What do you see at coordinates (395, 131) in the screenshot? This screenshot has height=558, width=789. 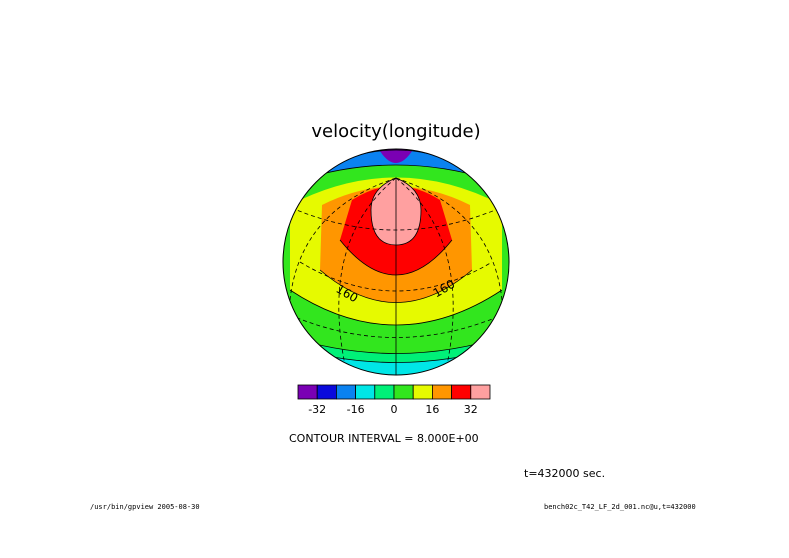 I see `chart-title: velocity(longitude)` at bounding box center [395, 131].